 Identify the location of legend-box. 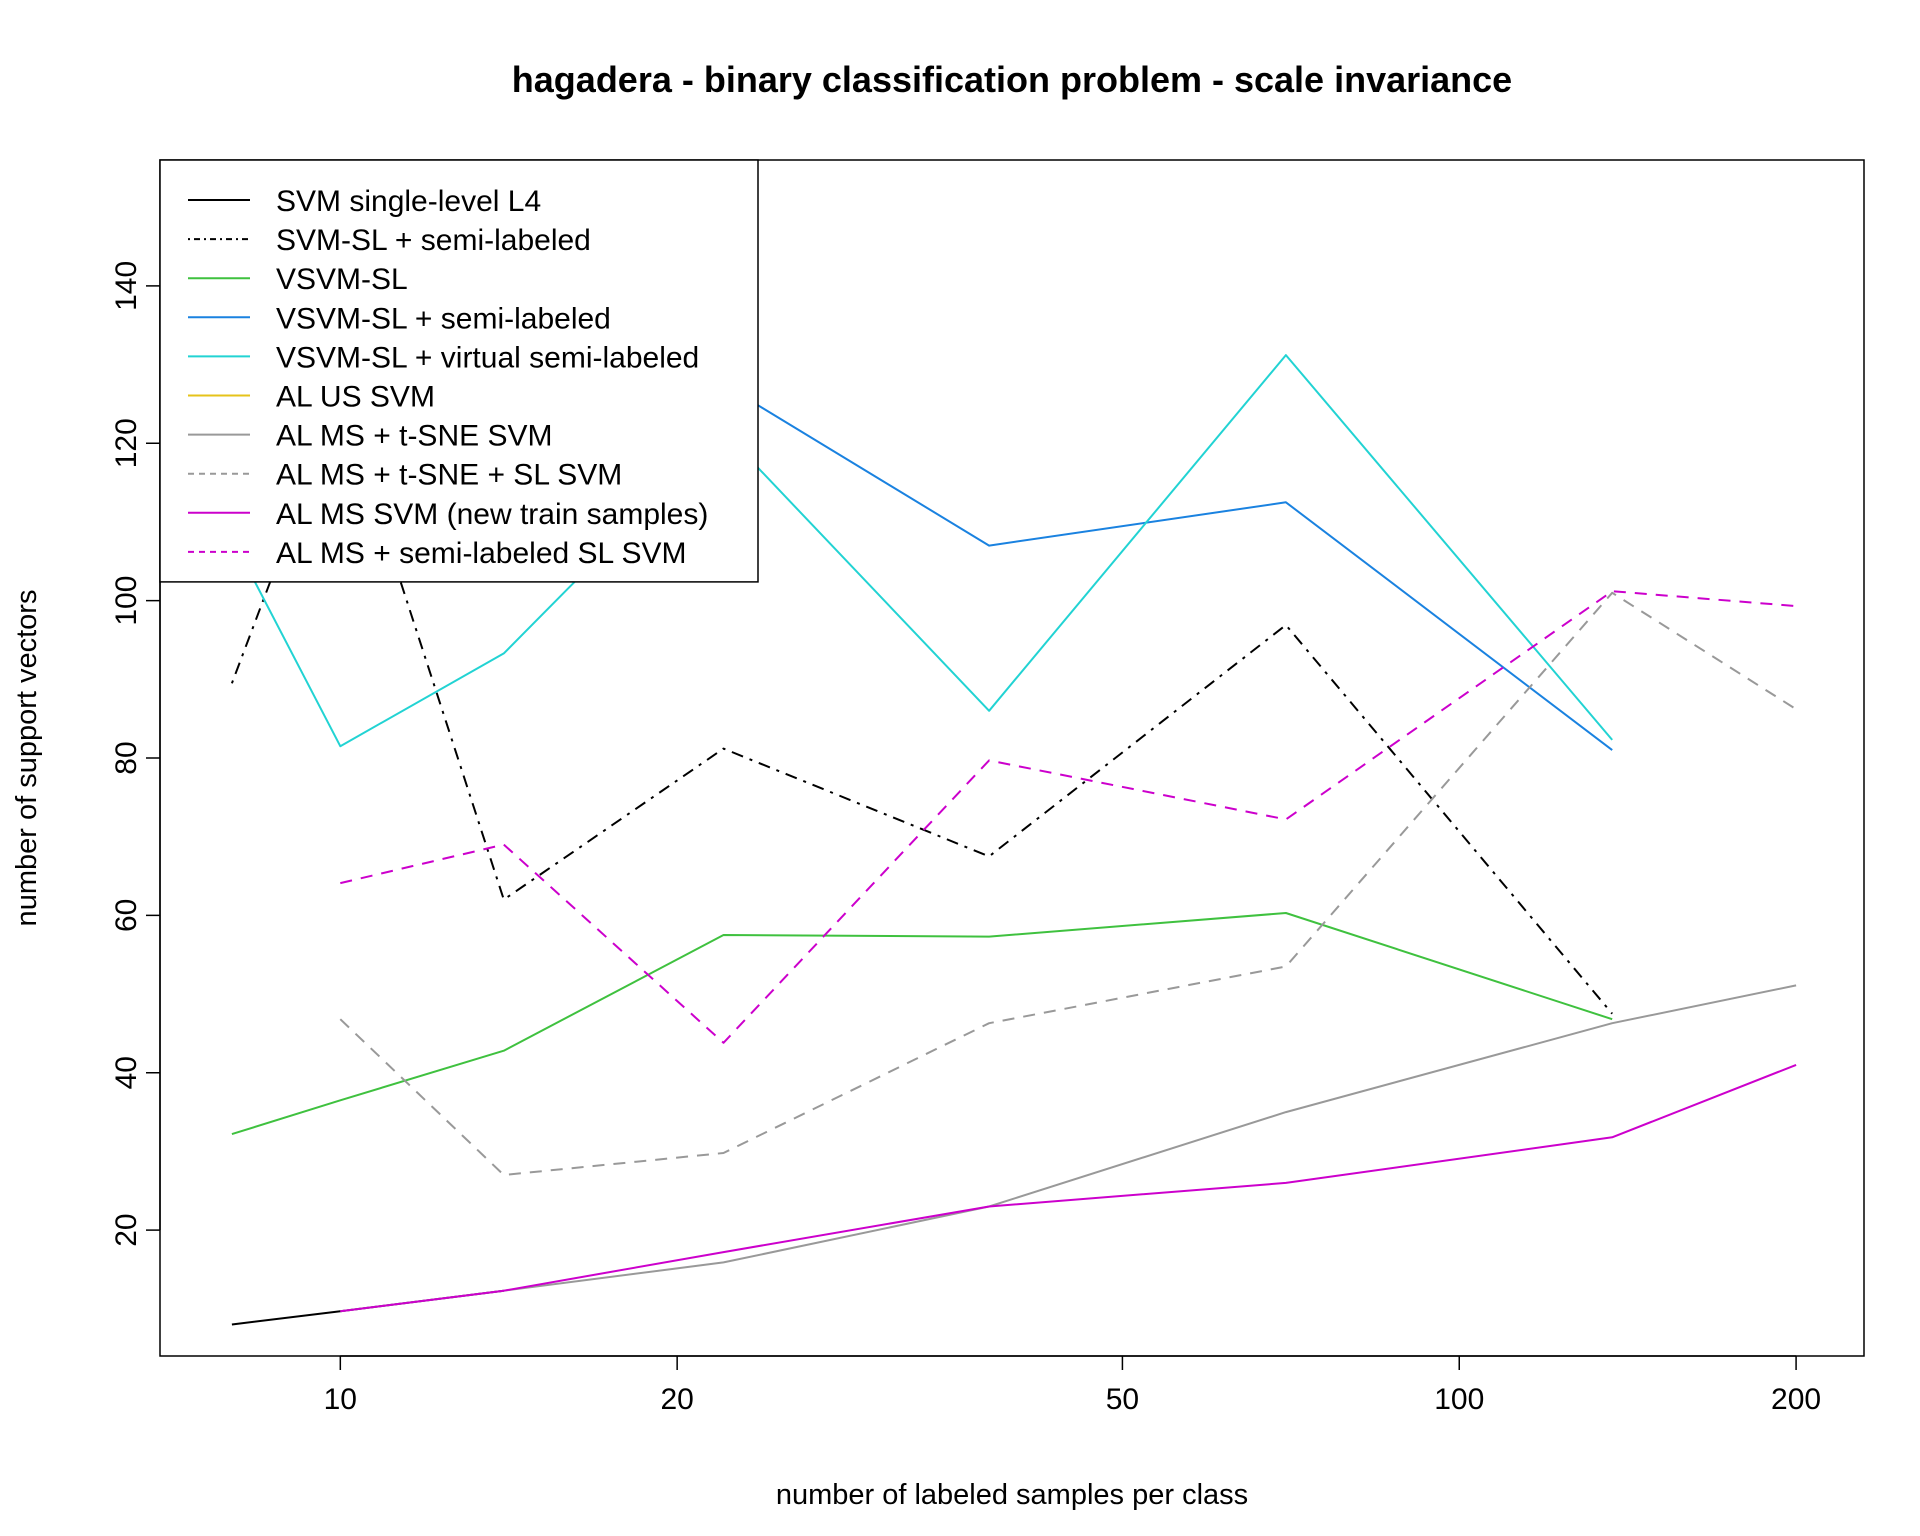
(459, 371).